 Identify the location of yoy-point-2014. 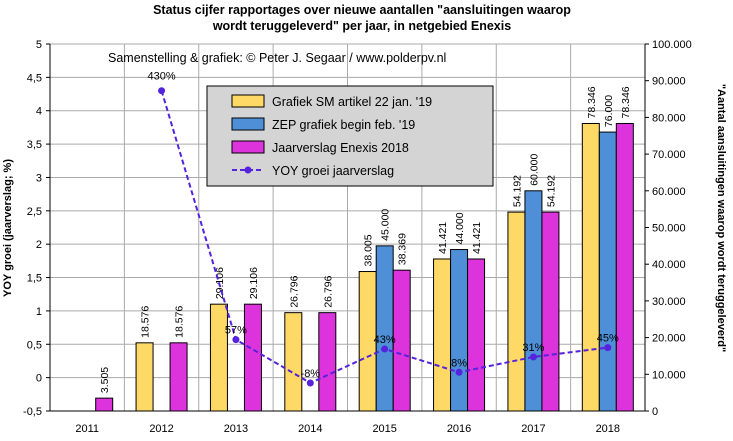
(310, 383).